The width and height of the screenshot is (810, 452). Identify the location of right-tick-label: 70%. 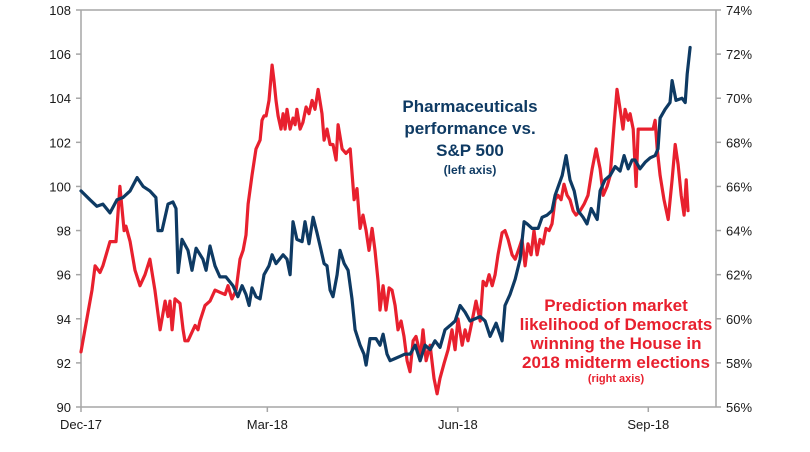
(739, 98).